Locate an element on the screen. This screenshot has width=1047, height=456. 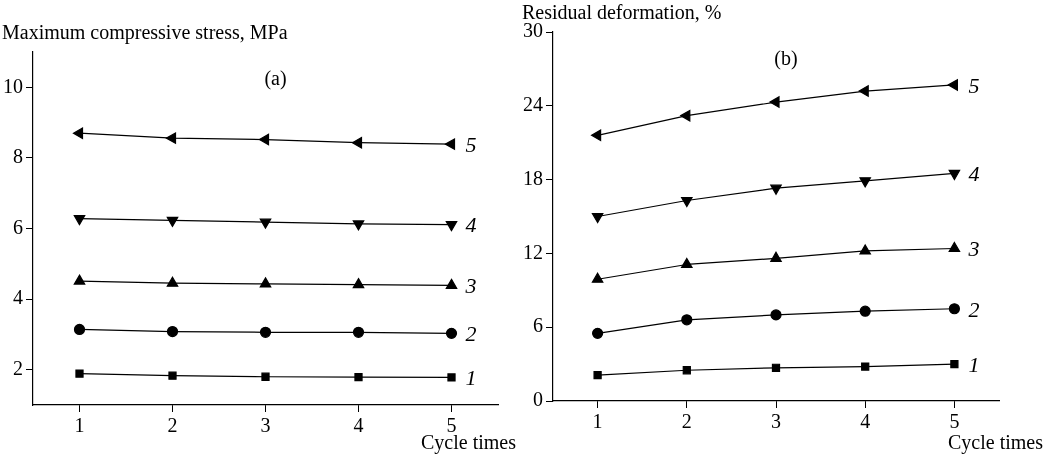
y-tick-label: 8 is located at coordinates (18, 156).